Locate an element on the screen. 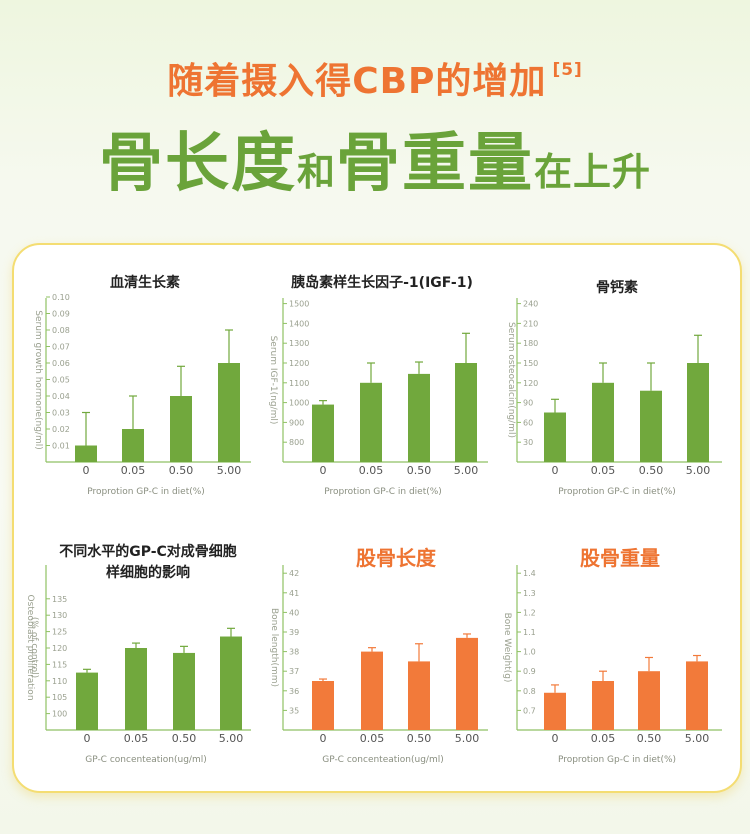 Image resolution: width=750 pixels, height=834 pixels. y-tick-label: 1000 is located at coordinates (299, 403).